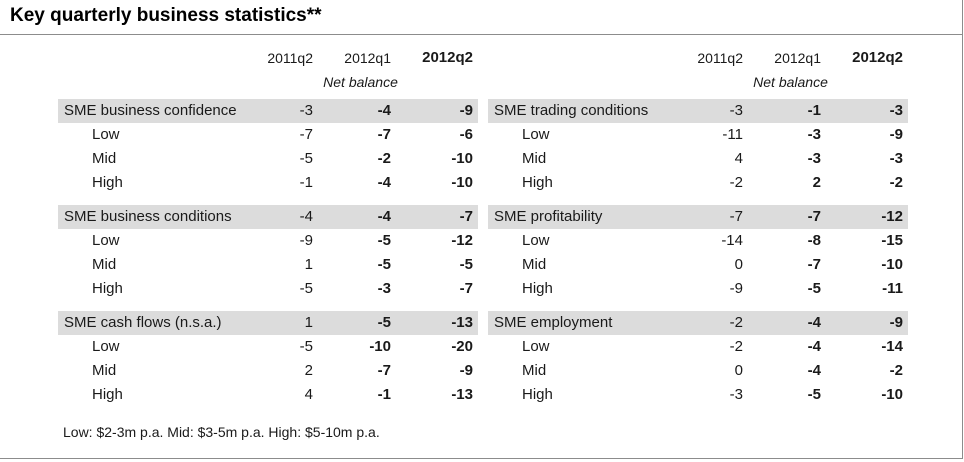  What do you see at coordinates (268, 217) in the screenshot?
I see `group-header-row: SME business conditions -4 -4 -7` at bounding box center [268, 217].